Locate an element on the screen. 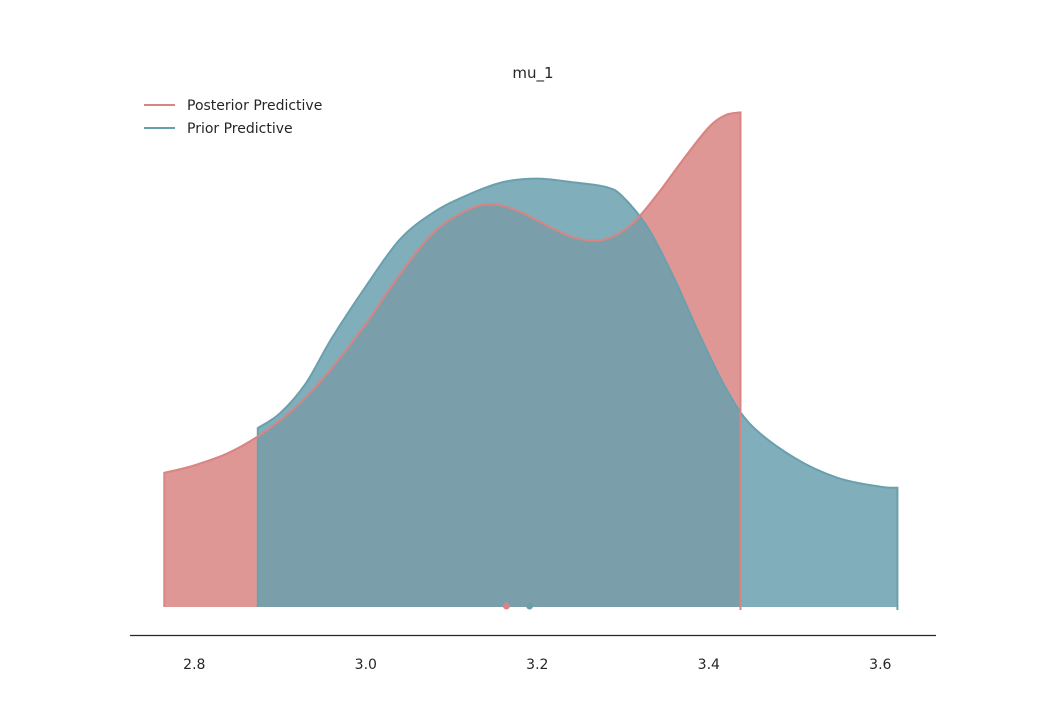 Image resolution: width=1040 pixels, height=715 pixels. x-tick-label: 3.4 is located at coordinates (709, 665).